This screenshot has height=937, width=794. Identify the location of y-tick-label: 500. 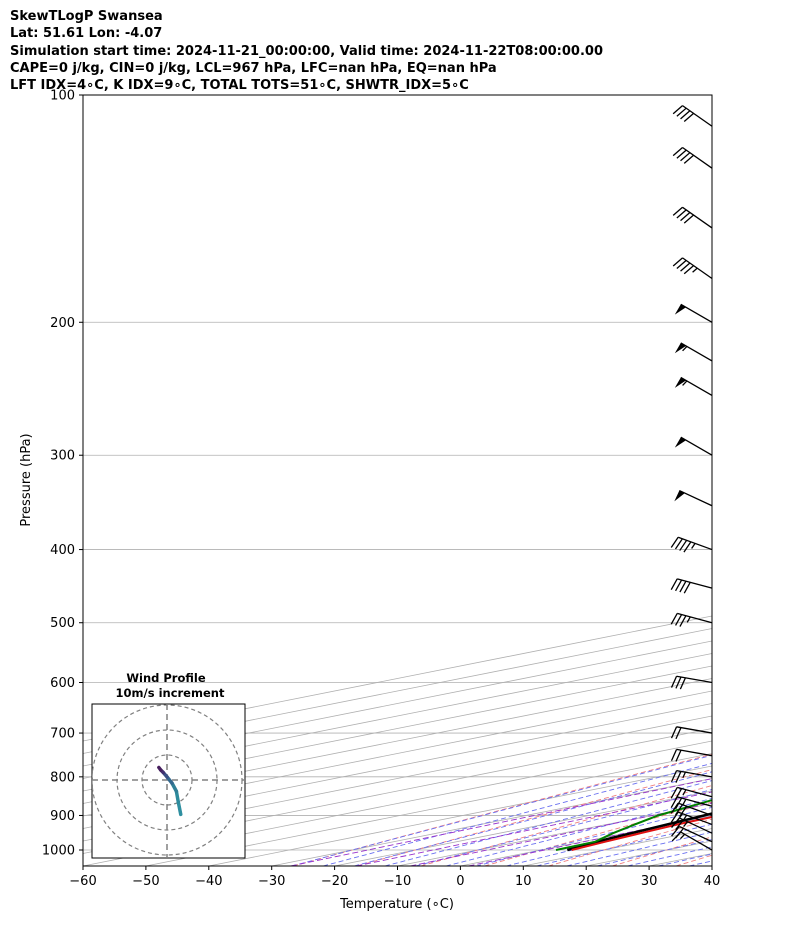
(62, 623).